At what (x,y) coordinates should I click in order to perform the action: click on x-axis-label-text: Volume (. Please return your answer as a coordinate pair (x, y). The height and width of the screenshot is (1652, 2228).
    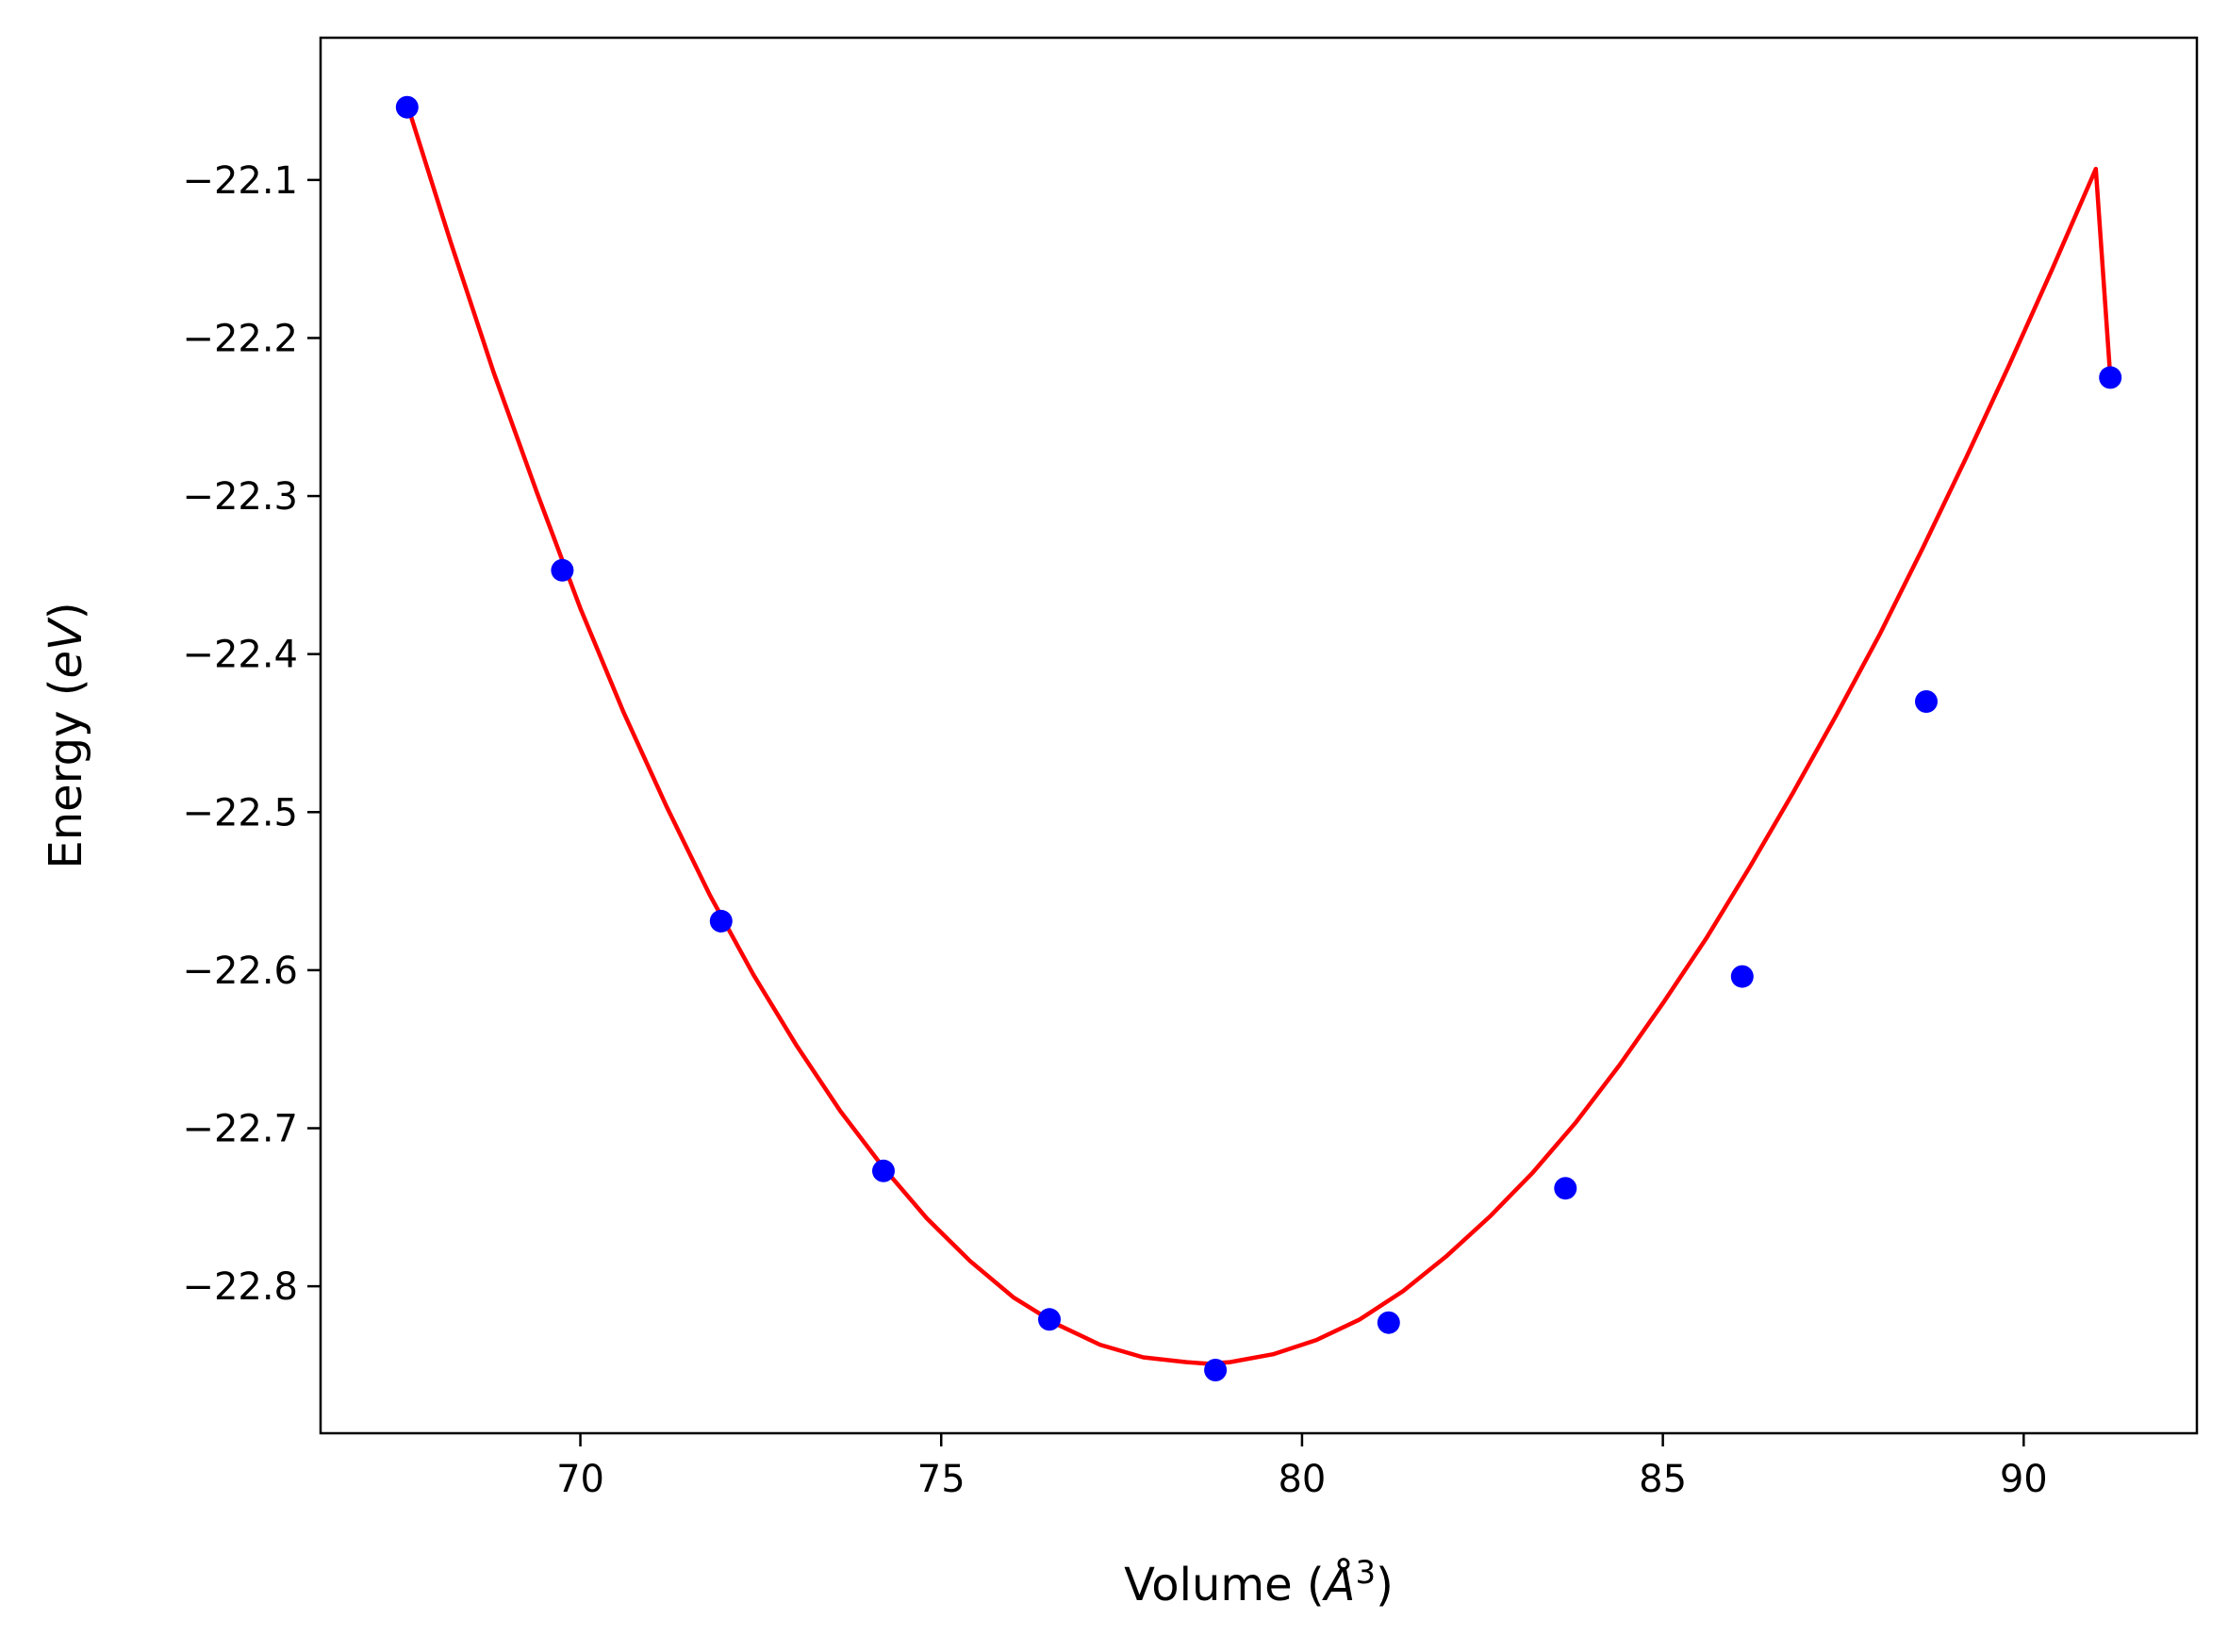
    Looking at the image, I should click on (1224, 1585).